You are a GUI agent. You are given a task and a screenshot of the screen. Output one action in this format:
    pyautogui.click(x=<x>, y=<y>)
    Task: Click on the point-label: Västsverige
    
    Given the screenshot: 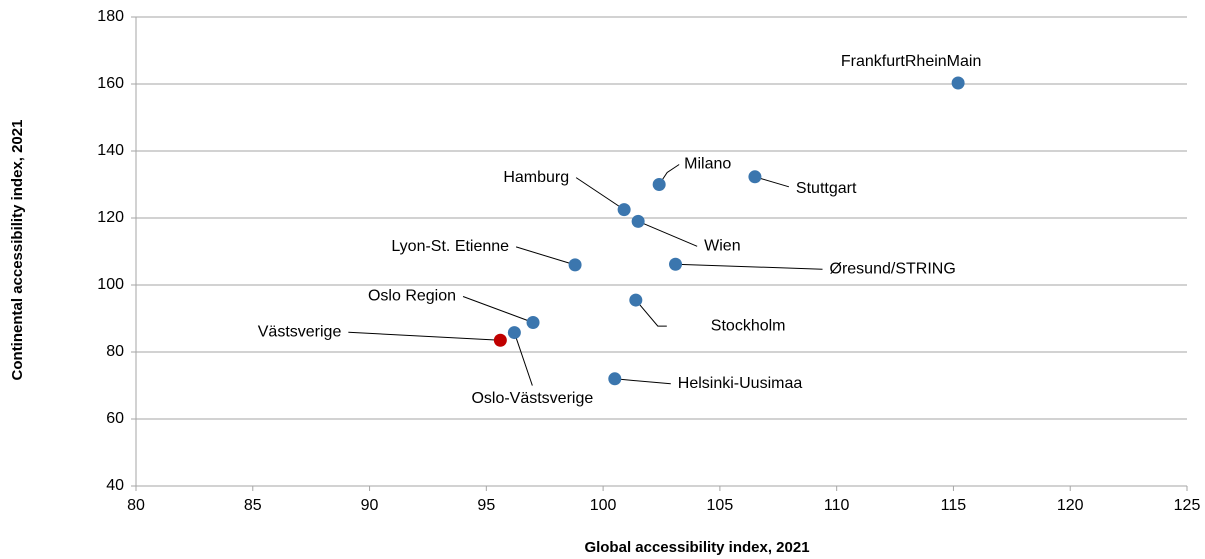 What is the action you would take?
    pyautogui.click(x=300, y=331)
    